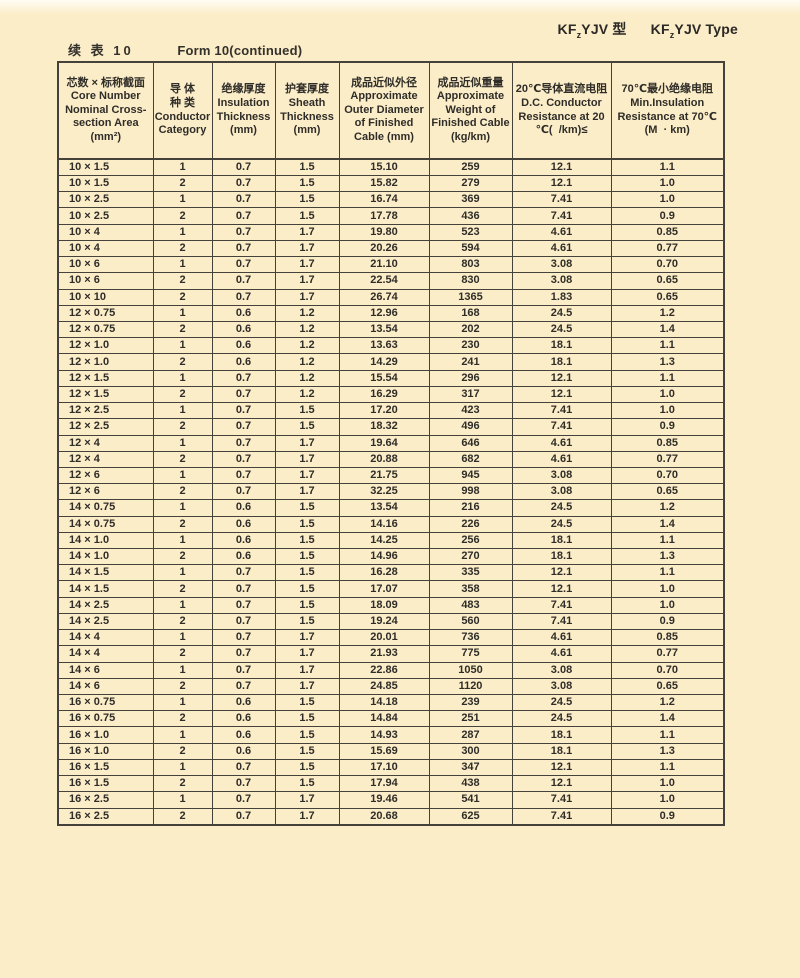  I want to click on header-line: (mm), so click(243, 130).